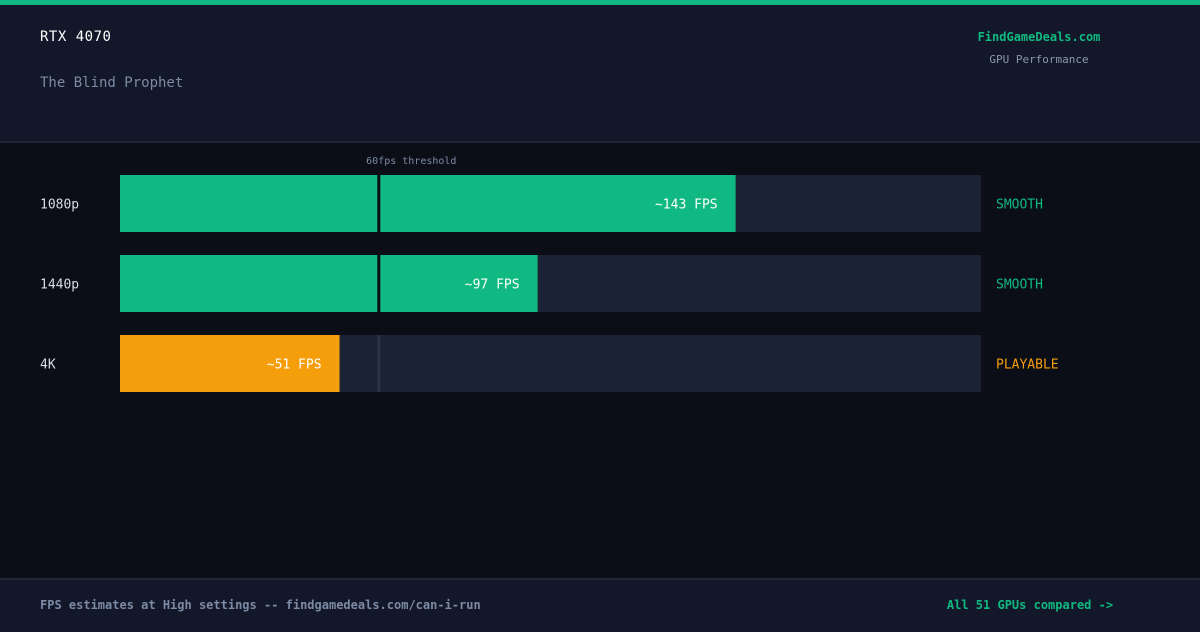 Image resolution: width=1200 pixels, height=632 pixels. What do you see at coordinates (411, 161) in the screenshot?
I see `threshold-label: 60fps threshold` at bounding box center [411, 161].